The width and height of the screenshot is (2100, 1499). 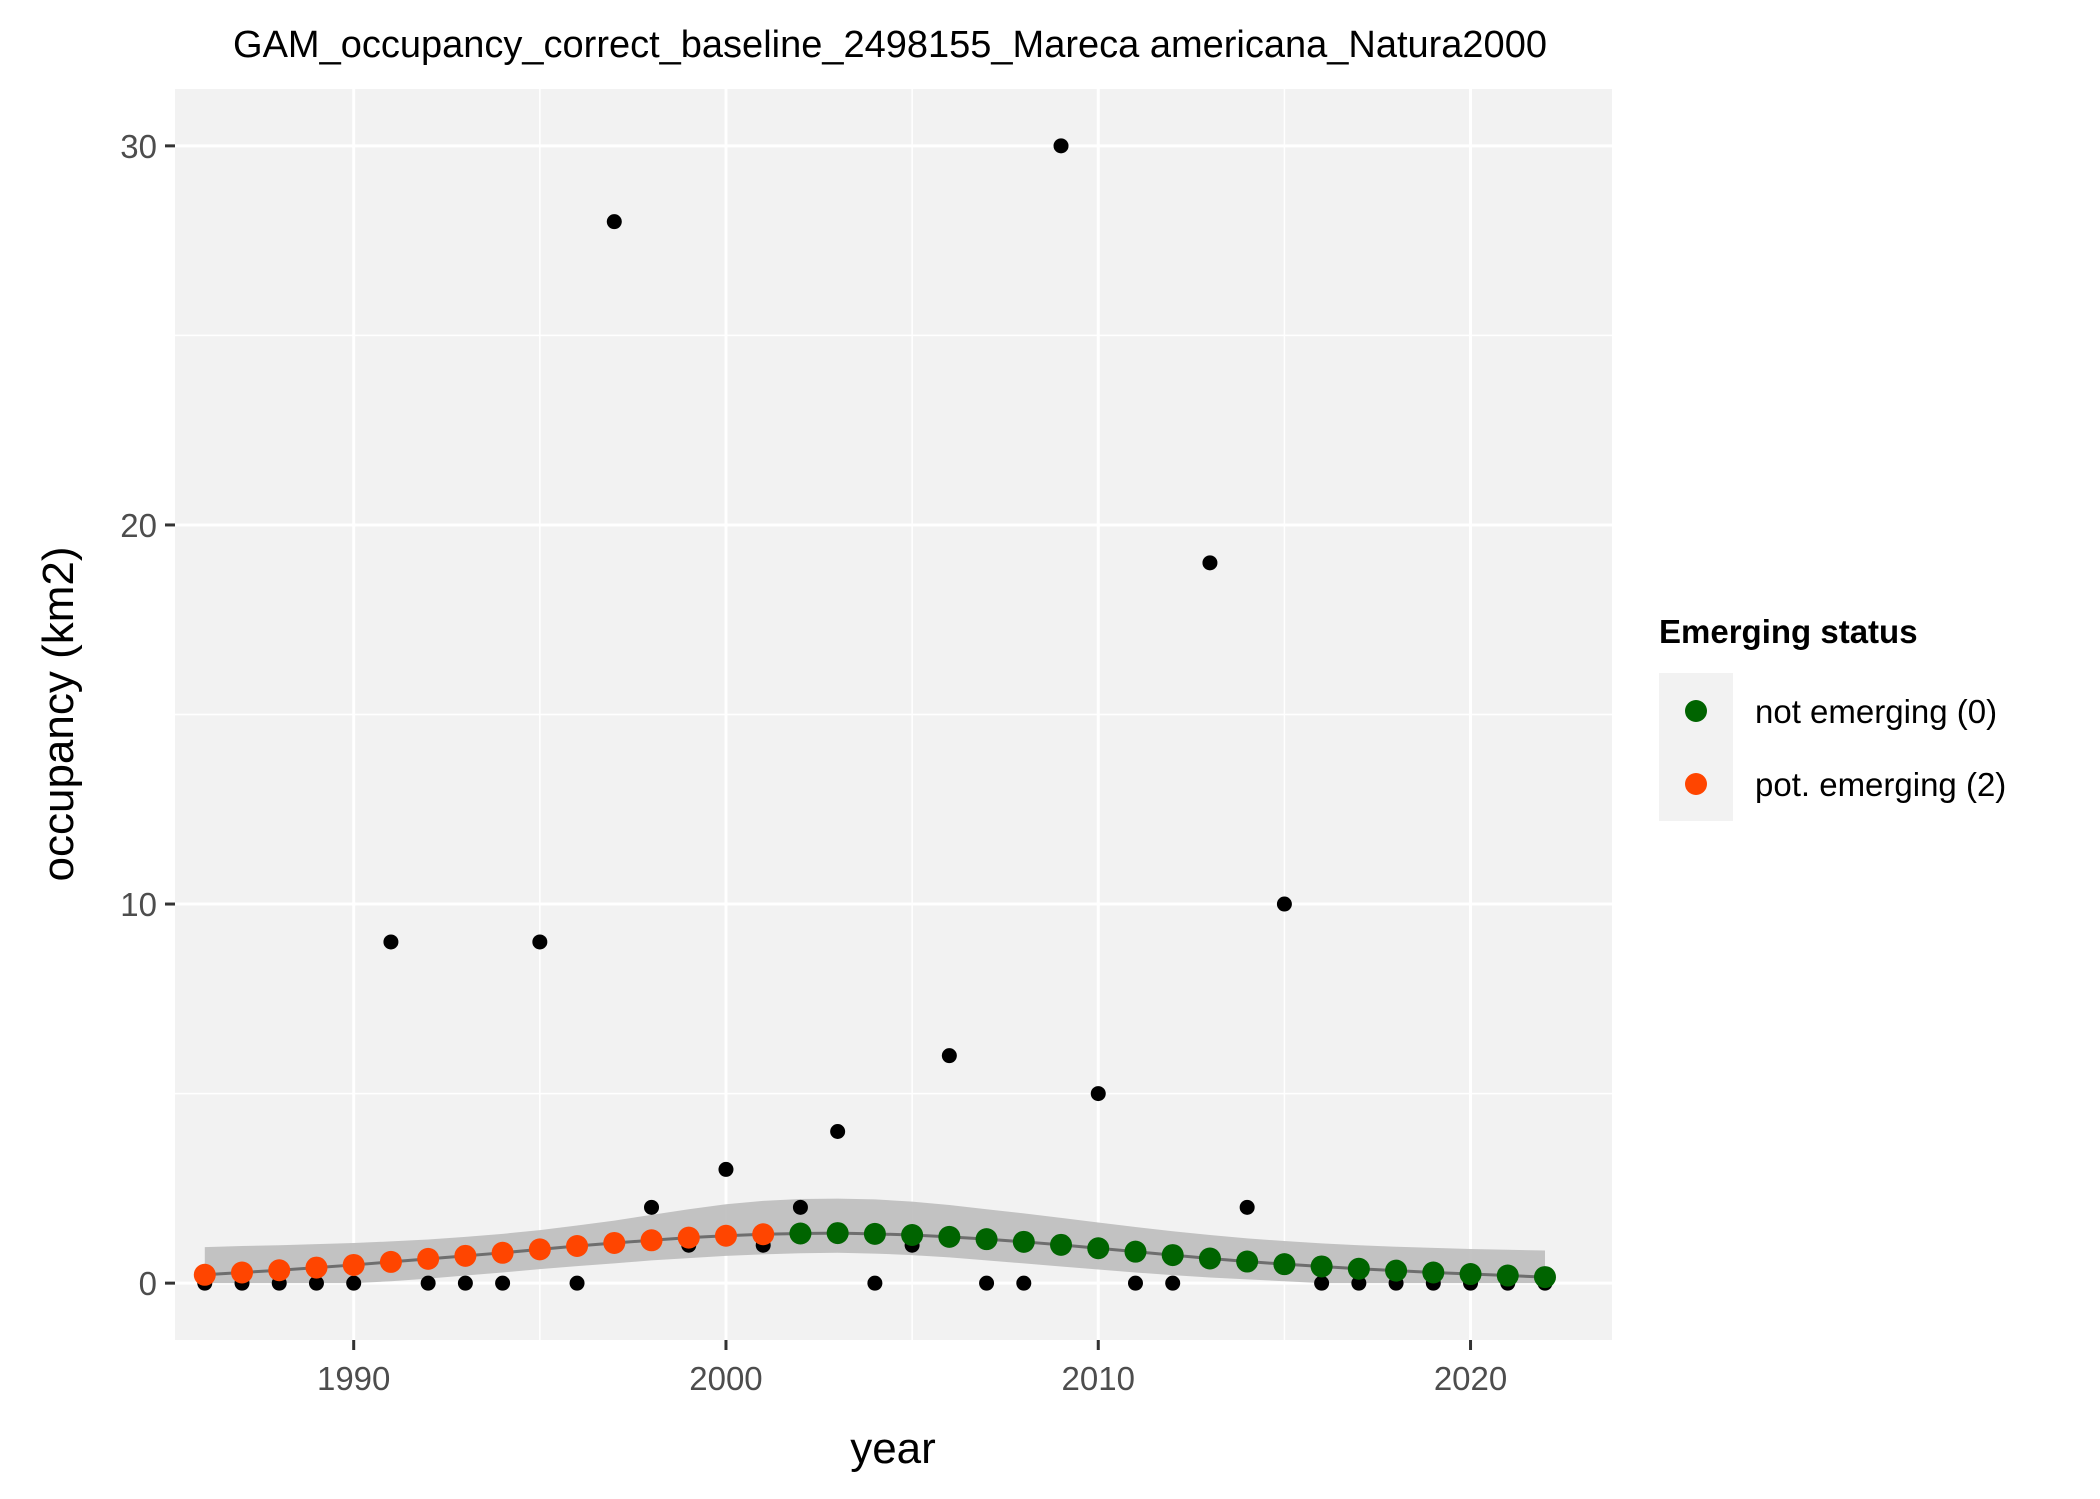 I want to click on legend-items: not emerging (0) pot. emerging (2), so click(x=1832, y=747).